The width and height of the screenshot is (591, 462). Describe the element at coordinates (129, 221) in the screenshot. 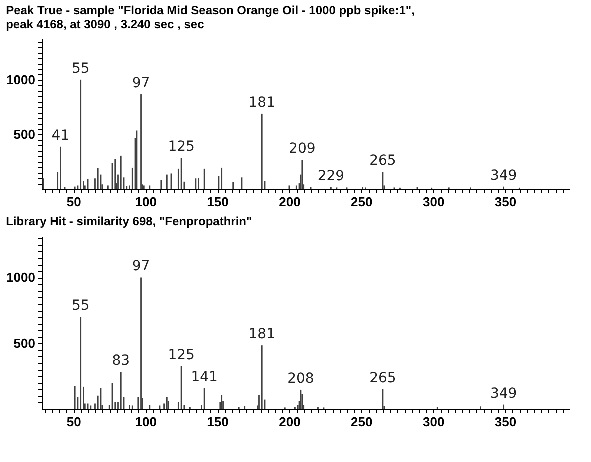

I see `chart-title: Library Hit - similarity 698, "Fenpropathrin"` at that location.